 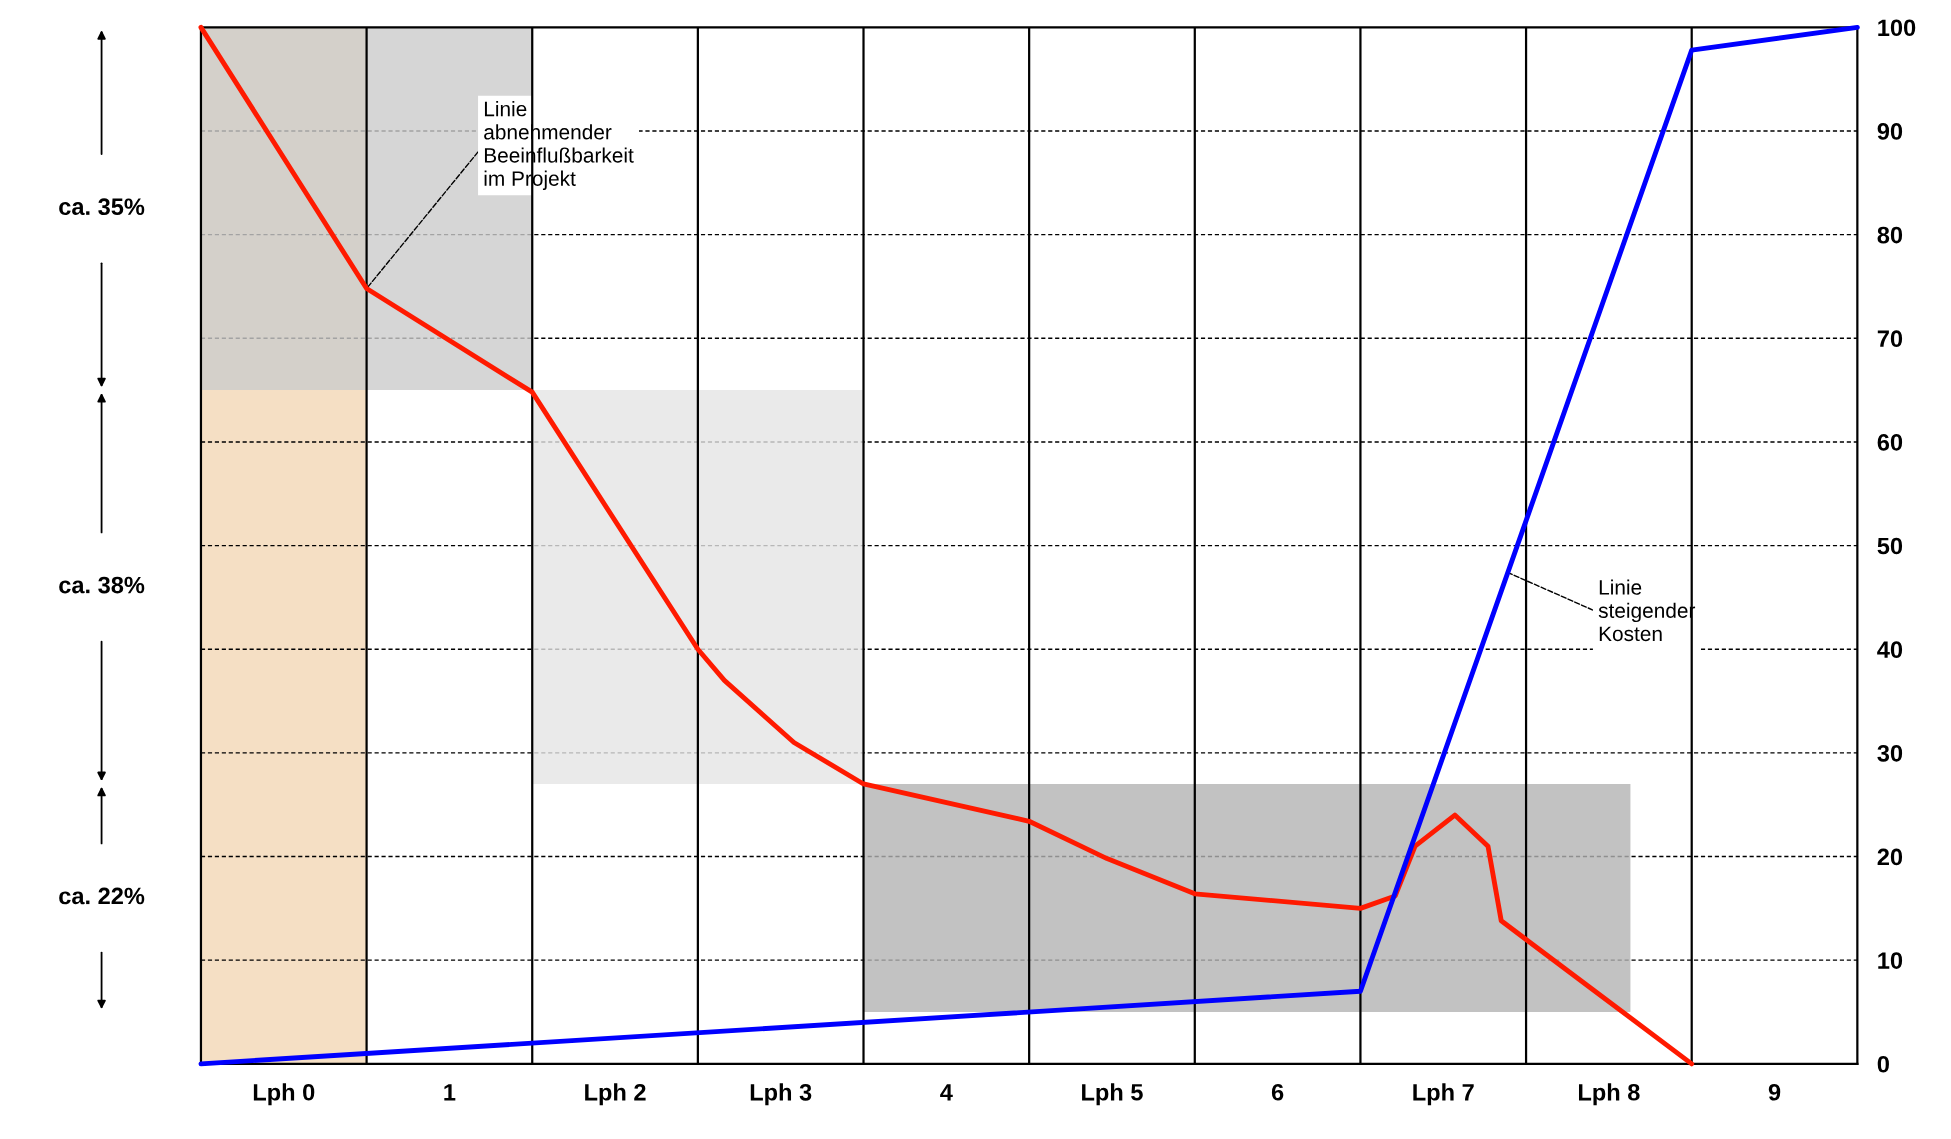 What do you see at coordinates (946, 1092) in the screenshot?
I see `x-tick-label: 4` at bounding box center [946, 1092].